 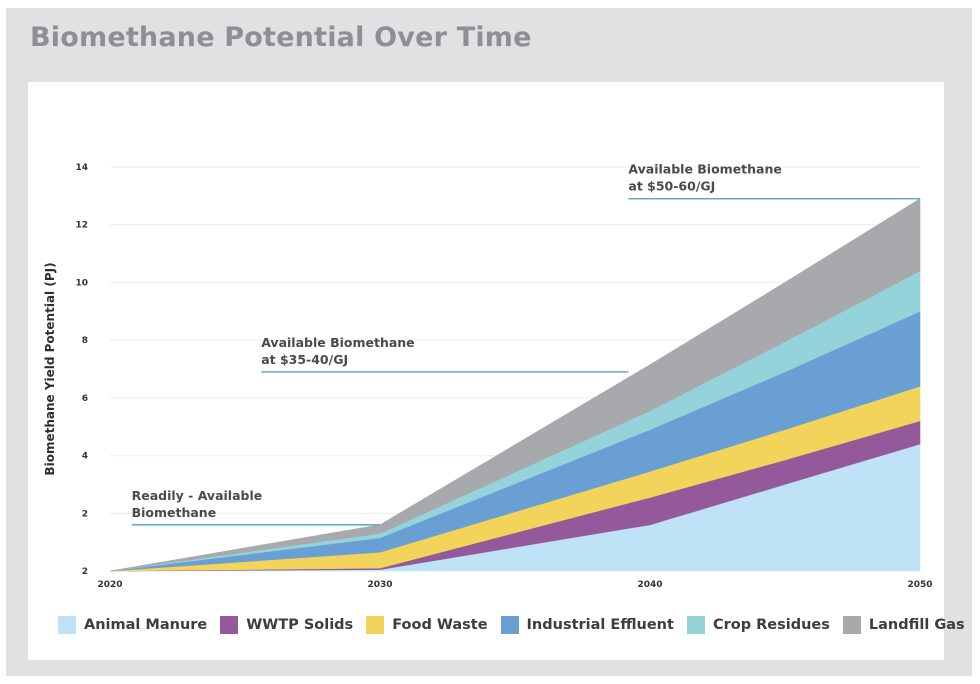 I want to click on legend-label: Landfill Gas, so click(x=916, y=625).